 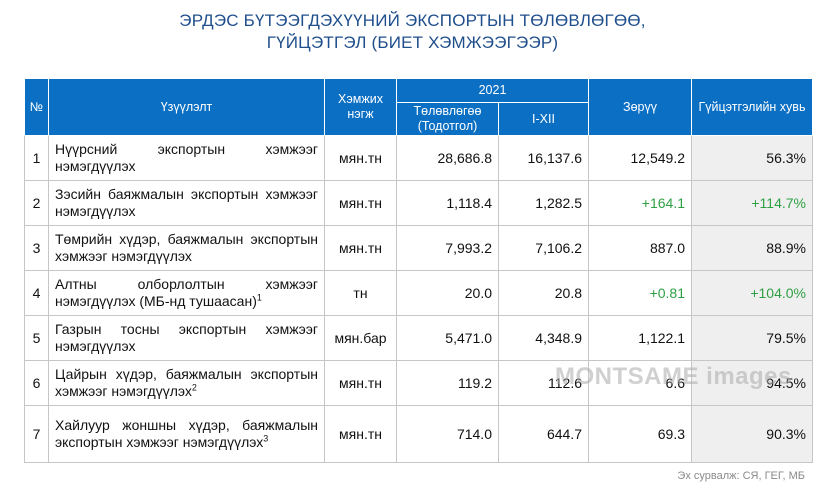 What do you see at coordinates (447, 119) in the screenshot?
I see `header-plan: Төлөвлөгөө (Тодотгол)` at bounding box center [447, 119].